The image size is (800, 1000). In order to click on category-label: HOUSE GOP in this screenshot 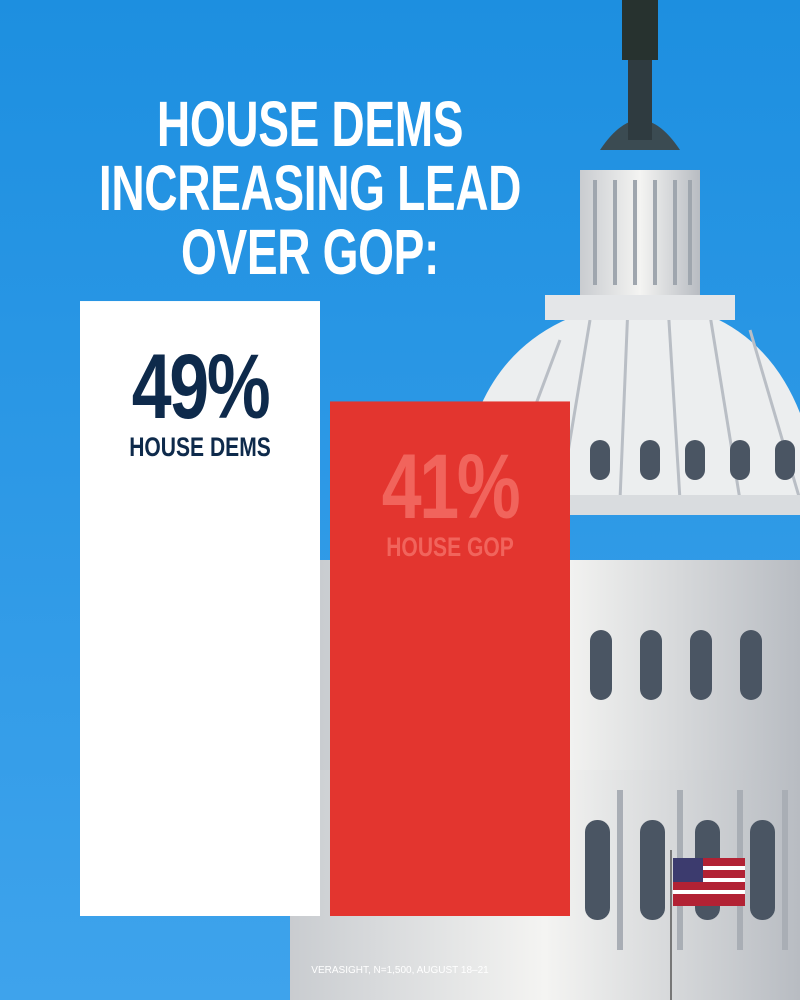, I will do `click(450, 547)`.